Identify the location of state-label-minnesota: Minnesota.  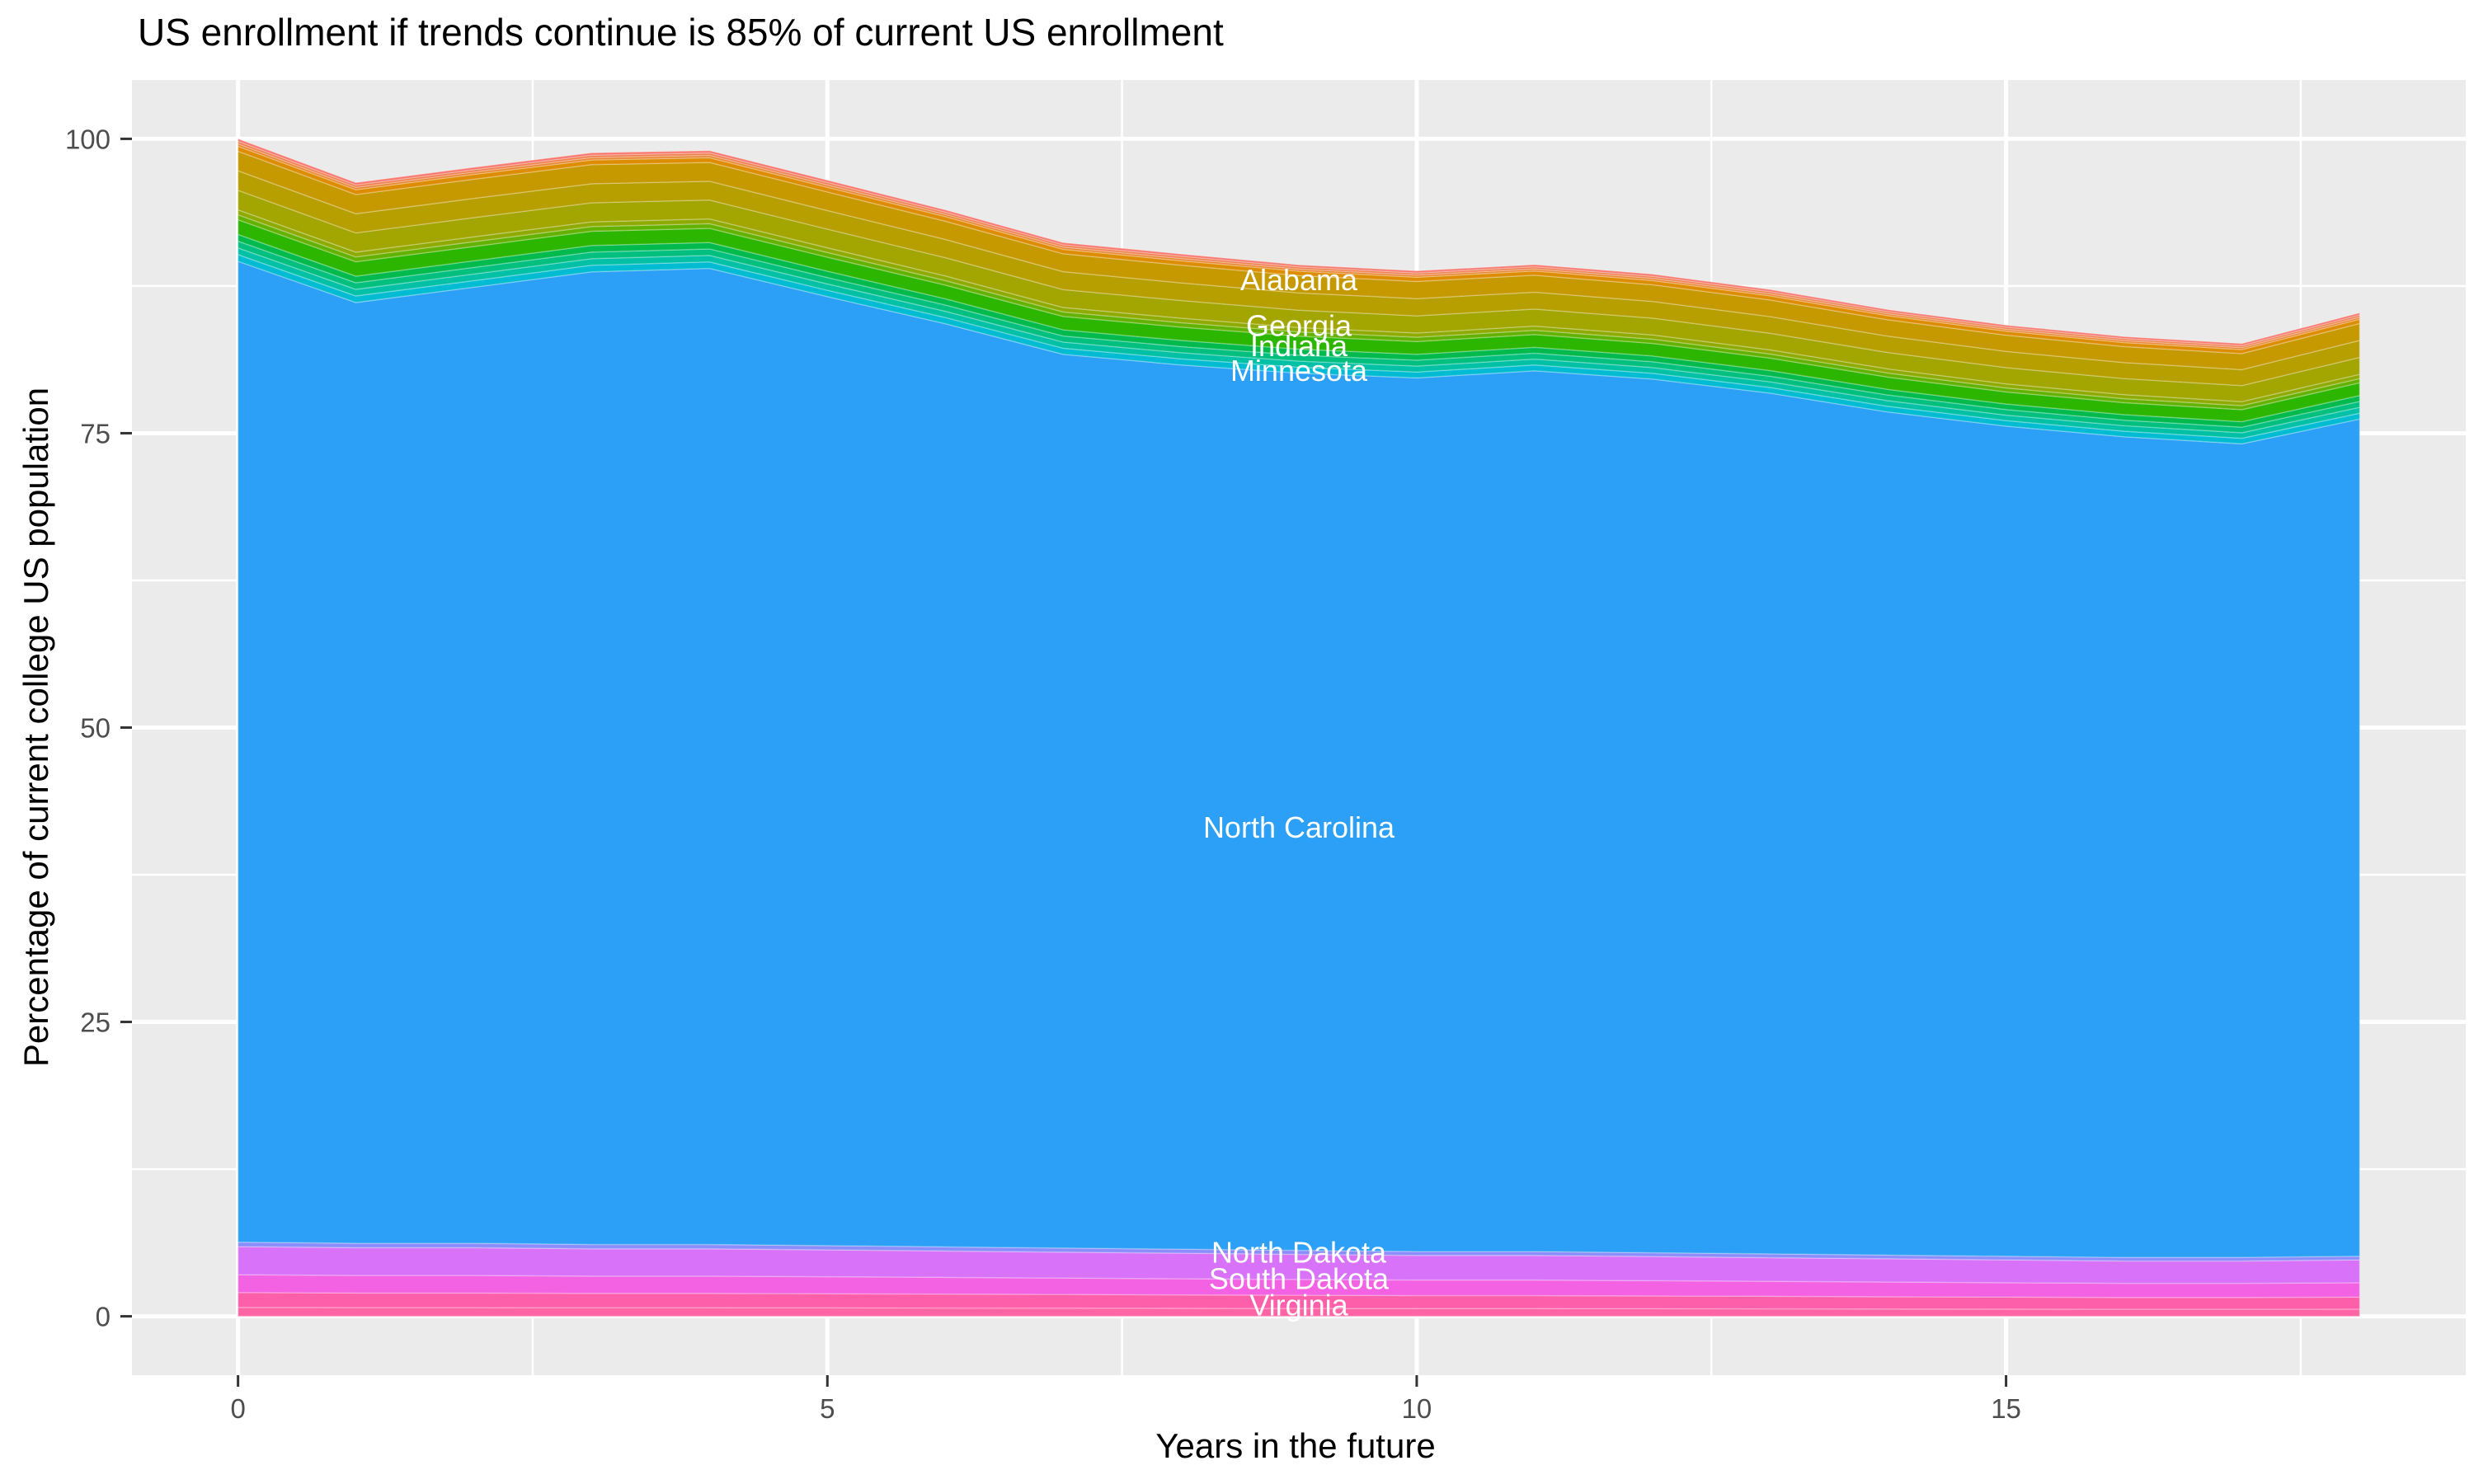
(1299, 370).